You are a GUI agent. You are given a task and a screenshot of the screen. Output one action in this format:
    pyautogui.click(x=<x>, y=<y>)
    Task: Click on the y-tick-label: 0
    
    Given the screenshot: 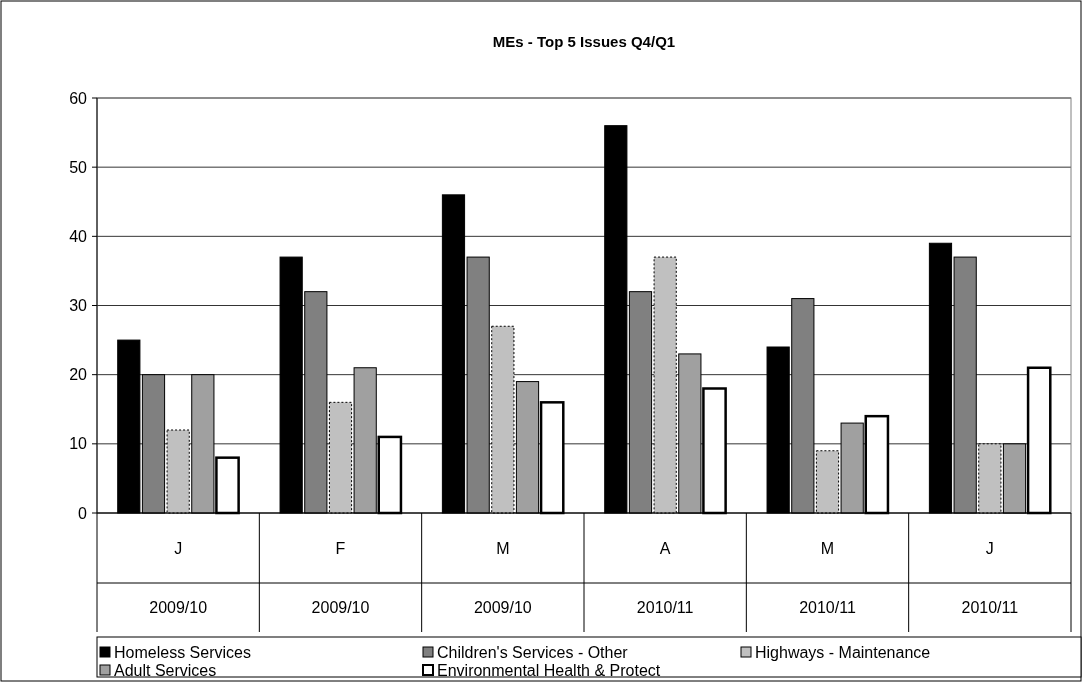 What is the action you would take?
    pyautogui.click(x=83, y=513)
    